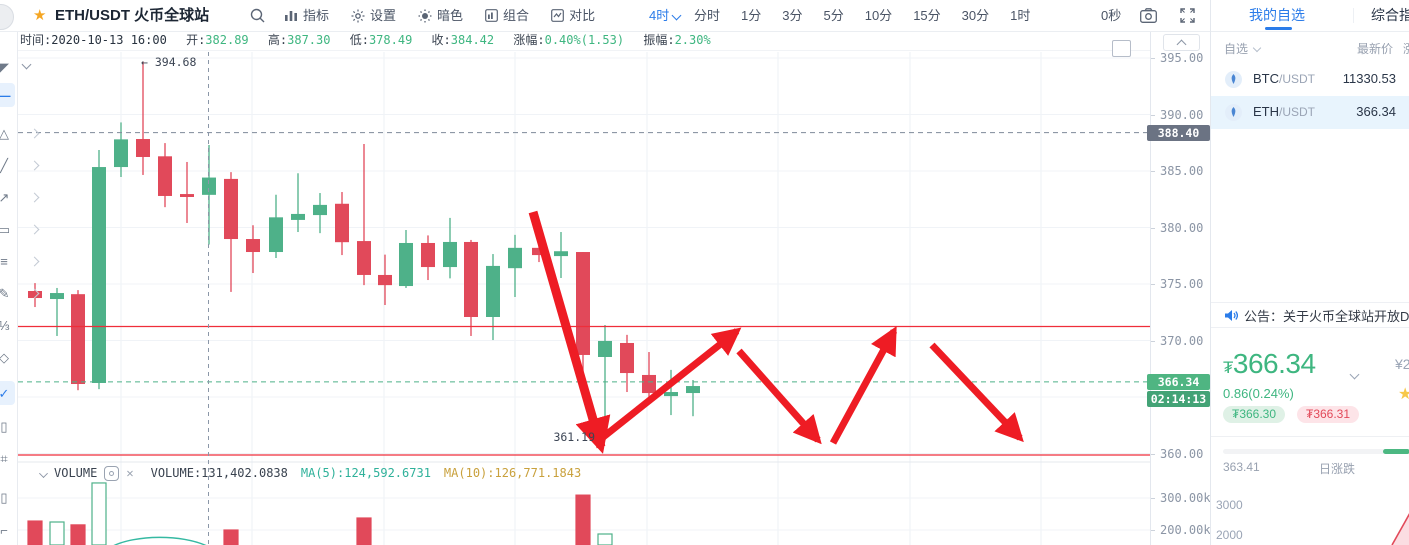 The height and width of the screenshot is (545, 1409). Describe the element at coordinates (927, 15) in the screenshot. I see `timeframe-option: 15分` at that location.